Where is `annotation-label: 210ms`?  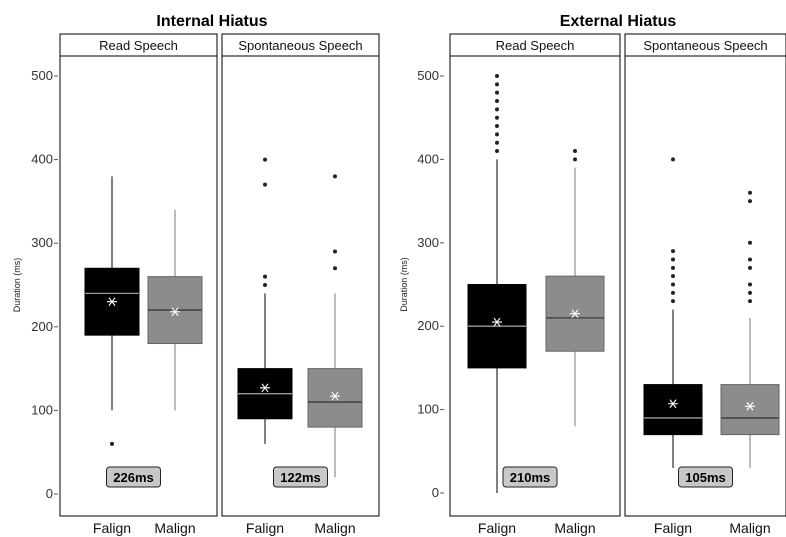
annotation-label: 210ms is located at coordinates (530, 477).